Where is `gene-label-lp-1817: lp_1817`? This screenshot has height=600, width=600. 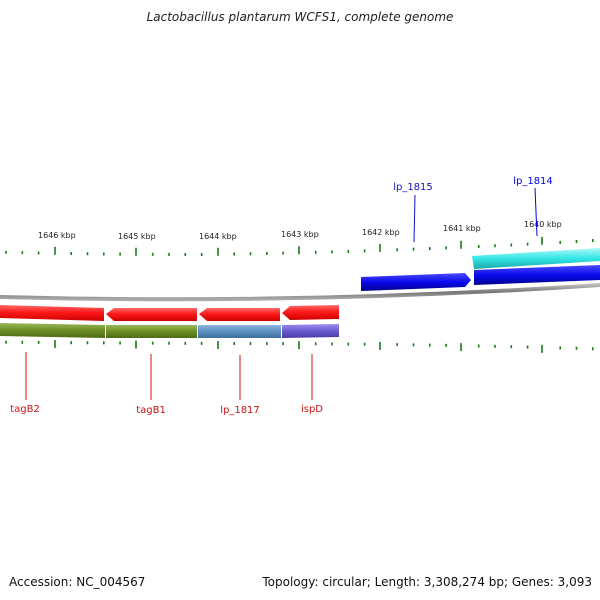 gene-label-lp-1817: lp_1817 is located at coordinates (240, 410).